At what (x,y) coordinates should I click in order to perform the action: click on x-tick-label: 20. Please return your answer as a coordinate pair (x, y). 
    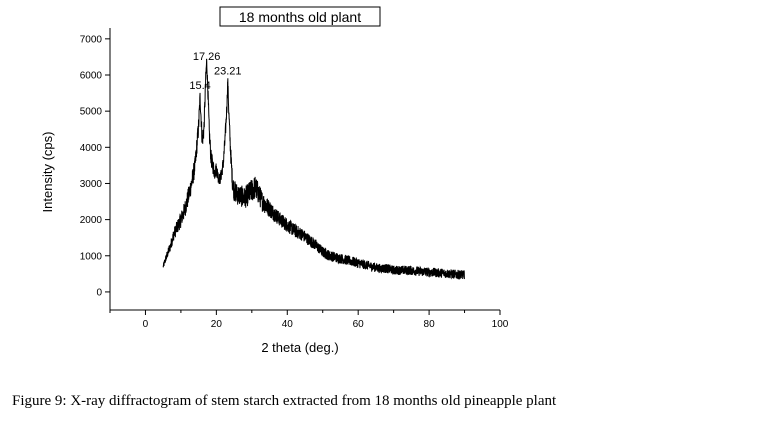
    Looking at the image, I should click on (217, 324).